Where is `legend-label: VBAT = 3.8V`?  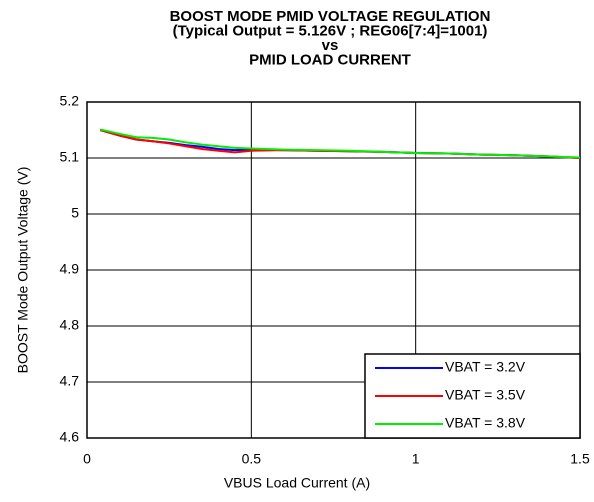 legend-label: VBAT = 3.8V is located at coordinates (485, 423).